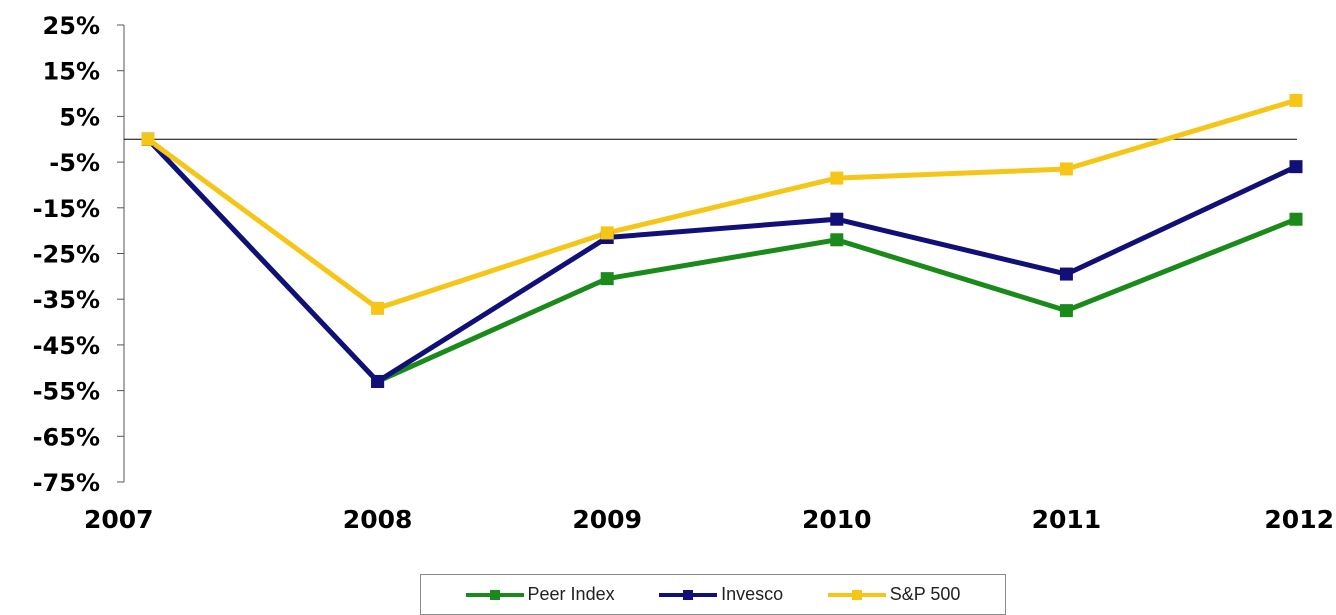 This screenshot has width=1336, height=615. Describe the element at coordinates (66, 209) in the screenshot. I see `y-tick-label: -15%` at that location.